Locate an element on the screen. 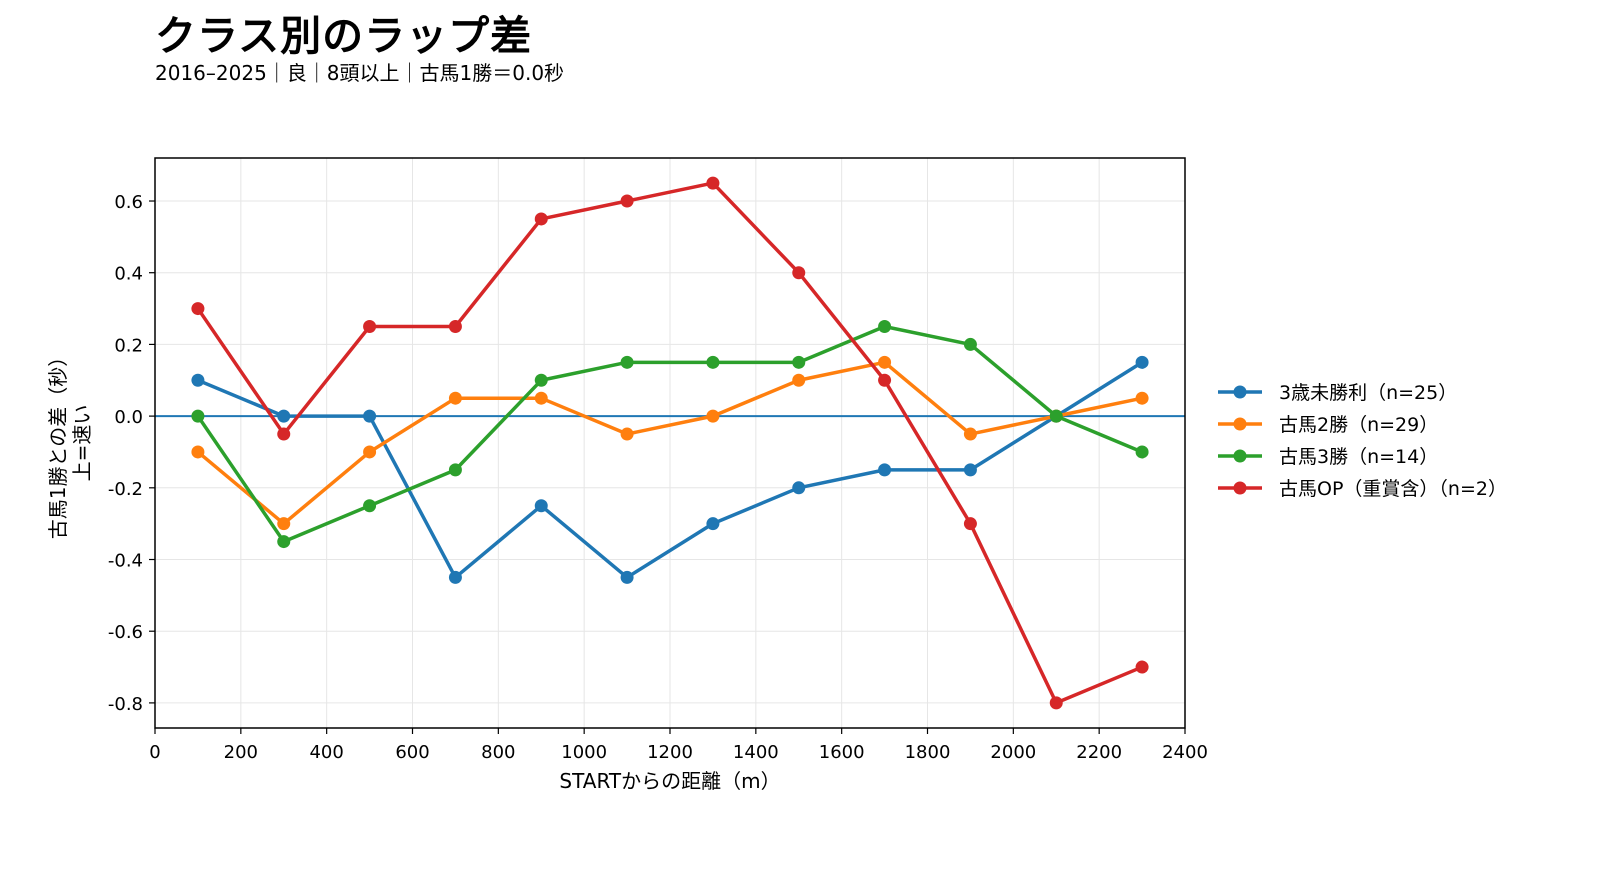  x-tick-label: 0 is located at coordinates (154, 752).